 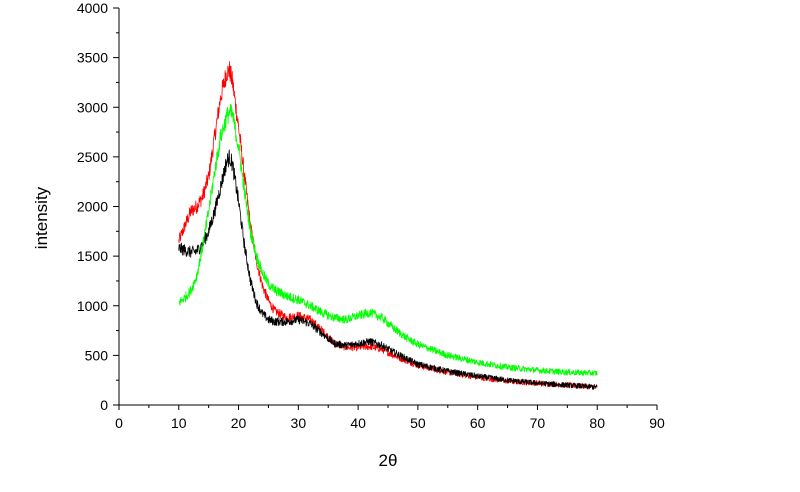 I want to click on y-tick-label: 500, so click(x=97, y=355).